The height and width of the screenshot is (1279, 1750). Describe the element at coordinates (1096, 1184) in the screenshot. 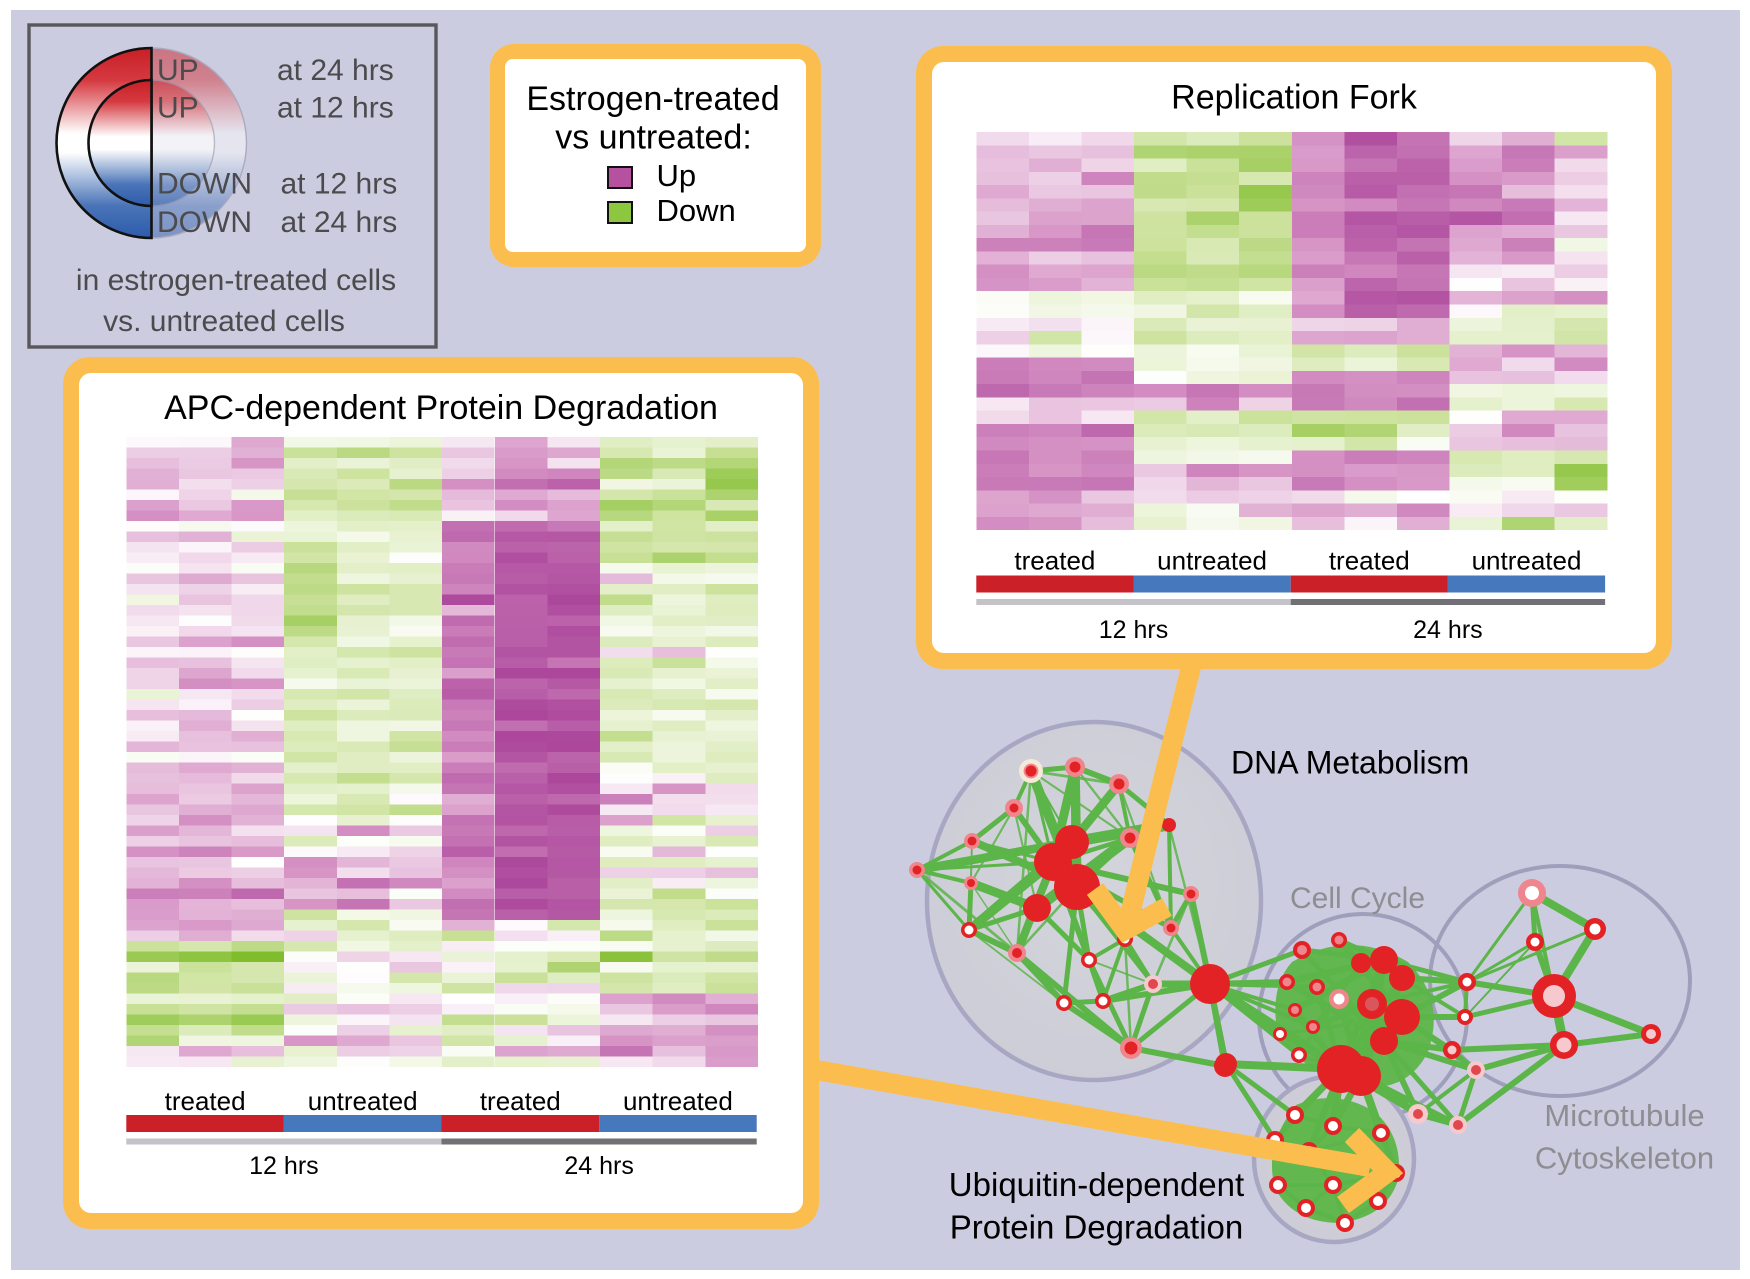

I see `svg-text: Ubiquitin-dependent` at that location.